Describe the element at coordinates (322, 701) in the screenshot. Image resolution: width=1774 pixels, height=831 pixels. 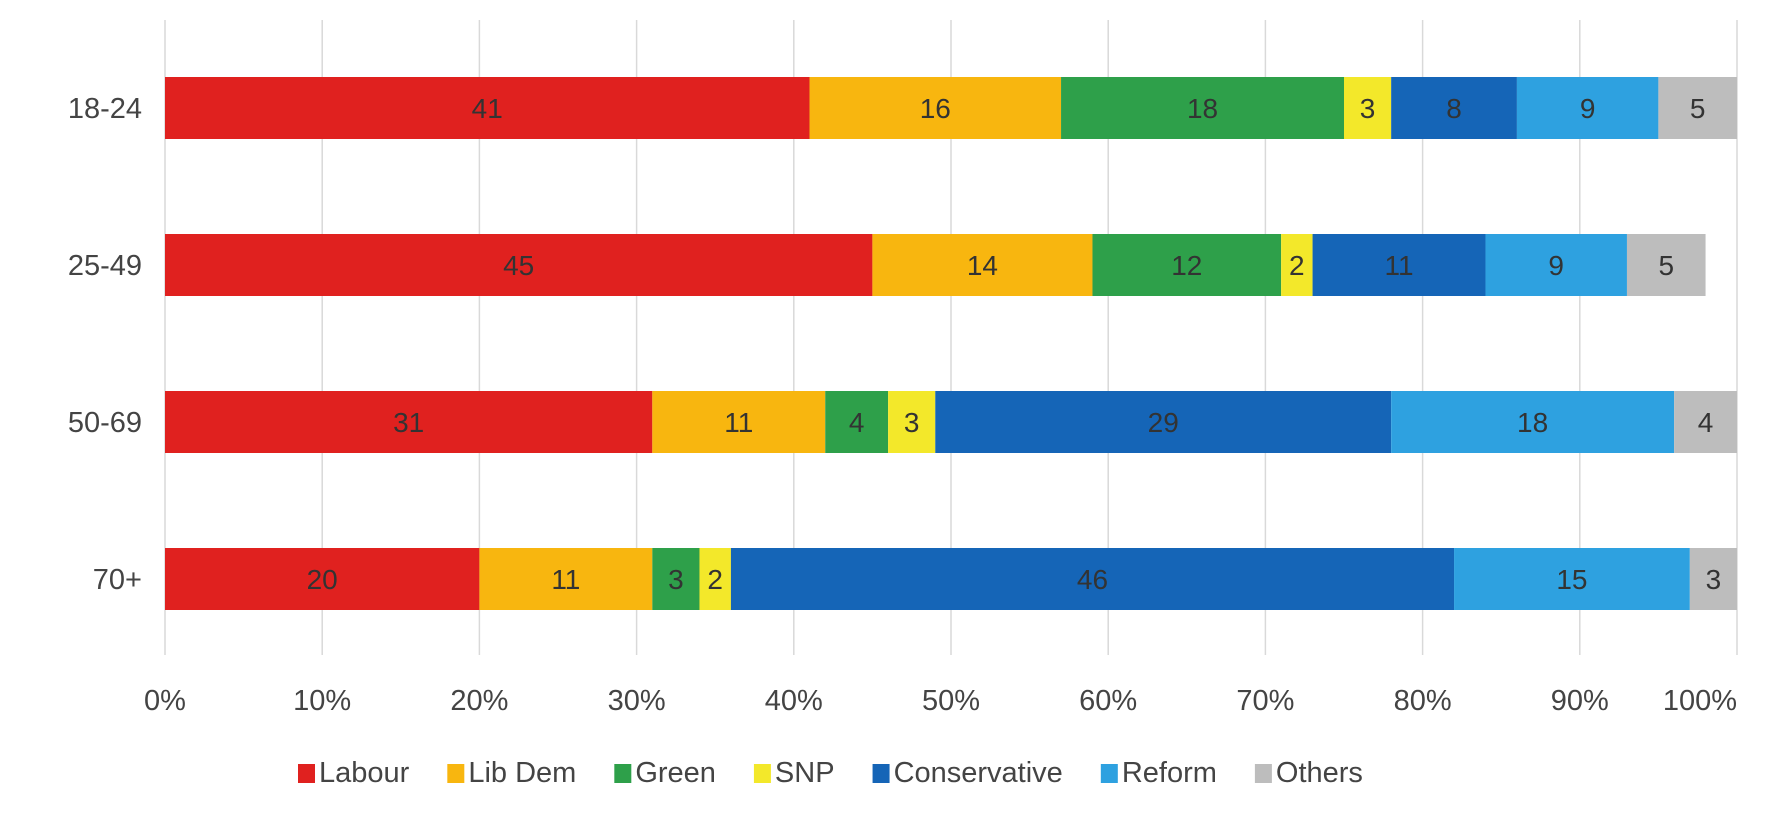
I see `x-tick-label: 10%` at that location.